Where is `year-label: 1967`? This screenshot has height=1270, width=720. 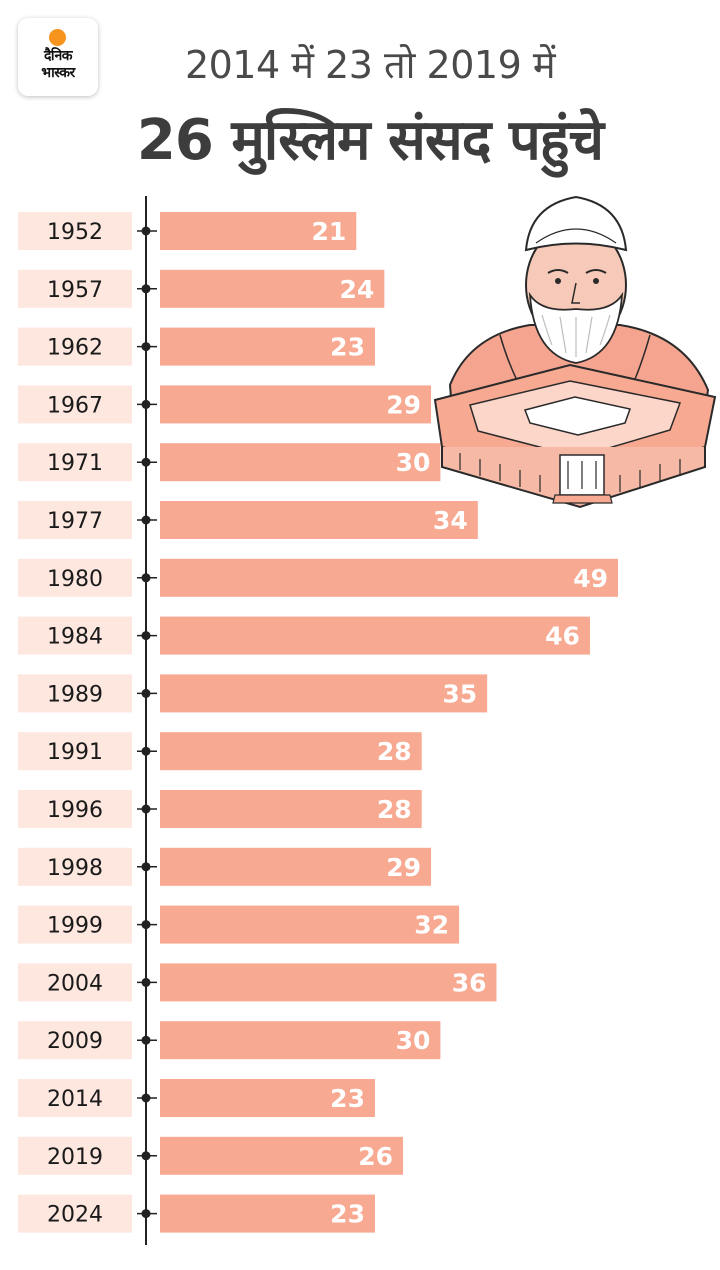 year-label: 1967 is located at coordinates (75, 405).